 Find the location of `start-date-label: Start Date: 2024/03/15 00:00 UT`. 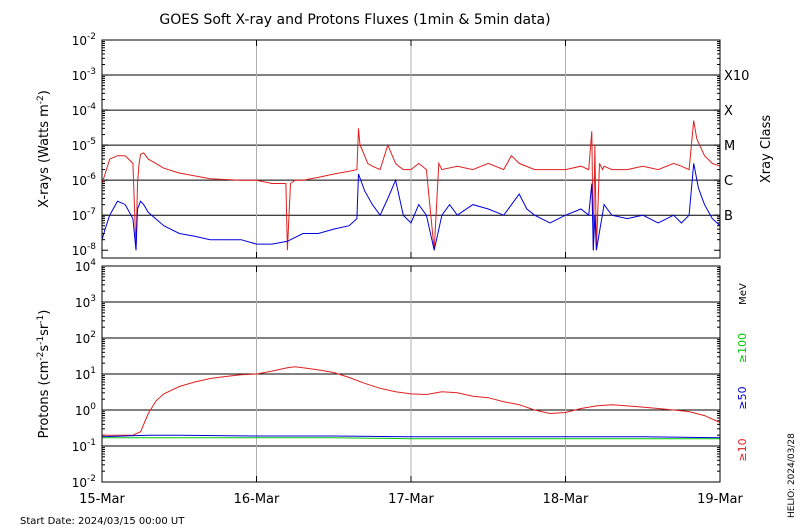

start-date-label: Start Date: 2024/03/15 00:00 UT is located at coordinates (102, 521).